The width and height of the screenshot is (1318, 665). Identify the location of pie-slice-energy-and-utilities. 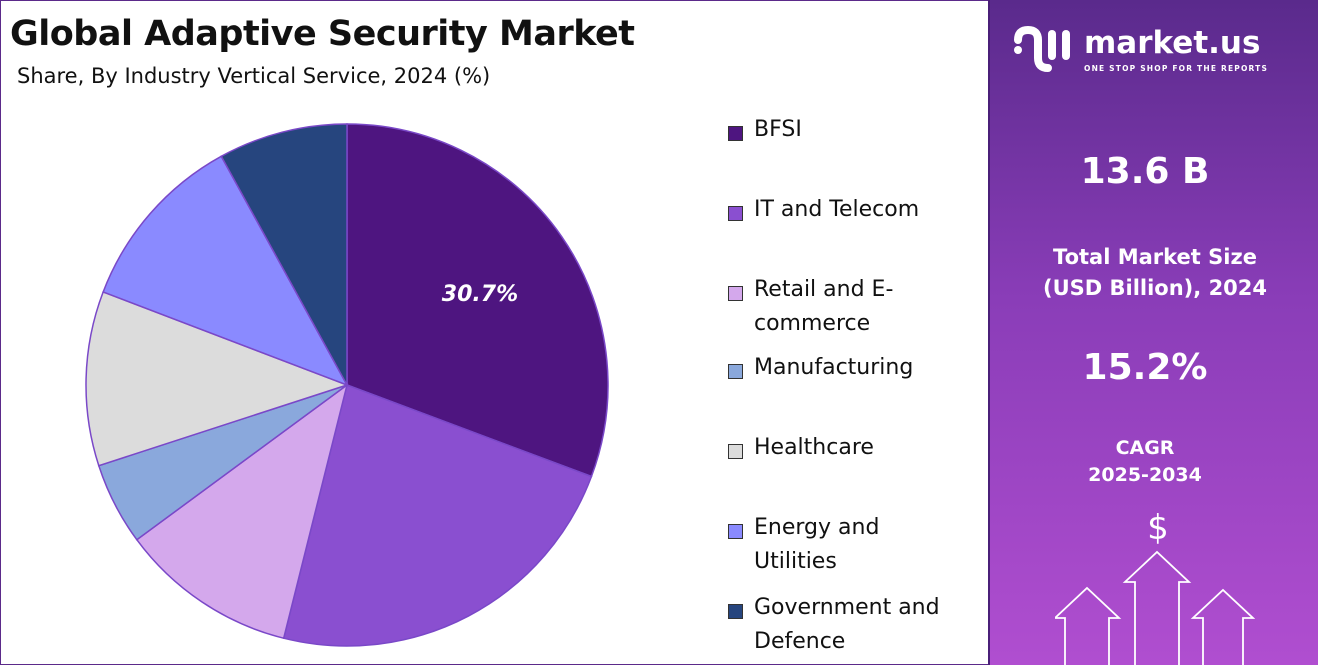
(225, 271).